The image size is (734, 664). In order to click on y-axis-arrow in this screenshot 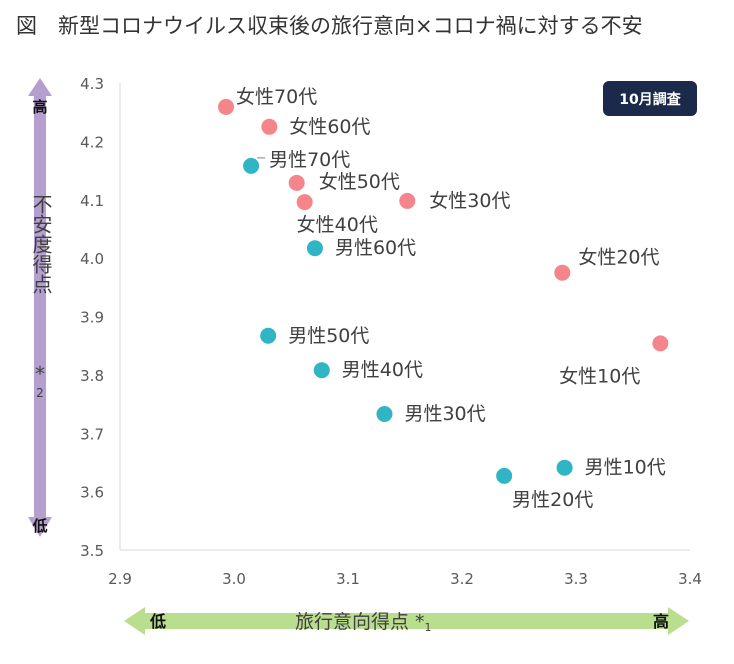, I will do `click(40, 307)`.